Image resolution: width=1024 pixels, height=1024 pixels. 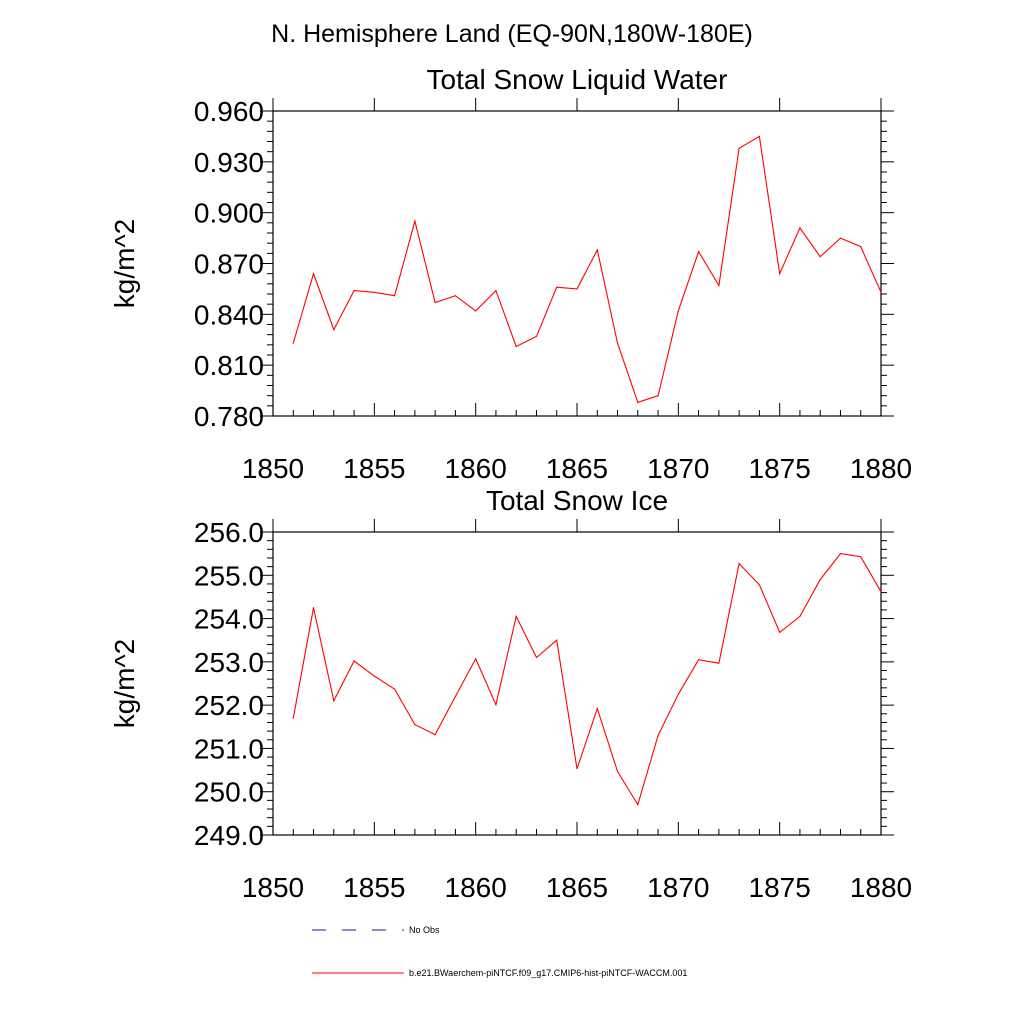 What do you see at coordinates (229, 835) in the screenshot?
I see `y-tick-label: 249.0` at bounding box center [229, 835].